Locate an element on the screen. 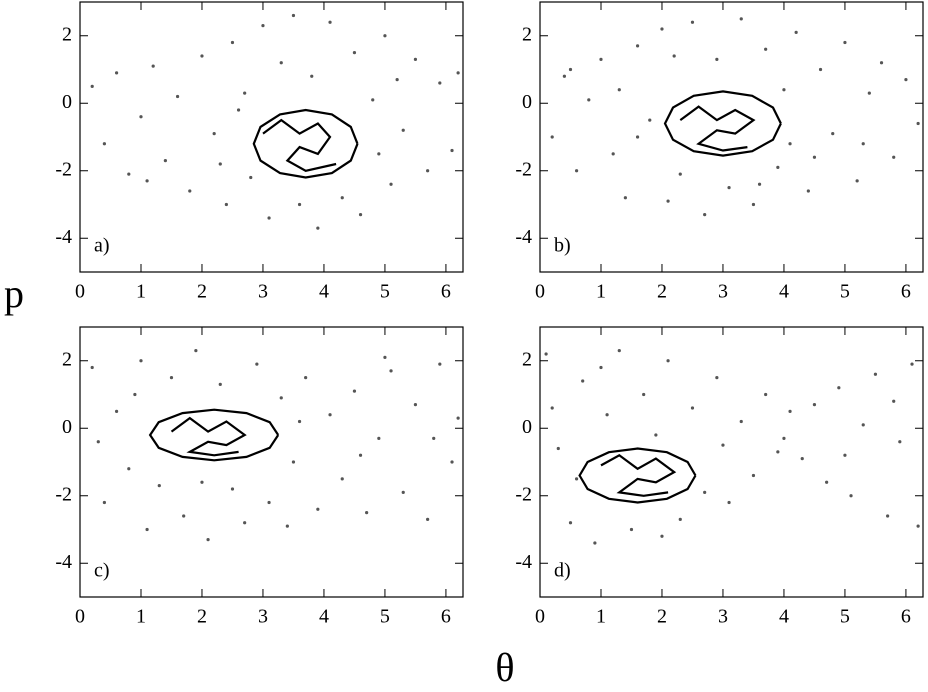 The image size is (928, 692). x-tick-label: 5 is located at coordinates (385, 617).